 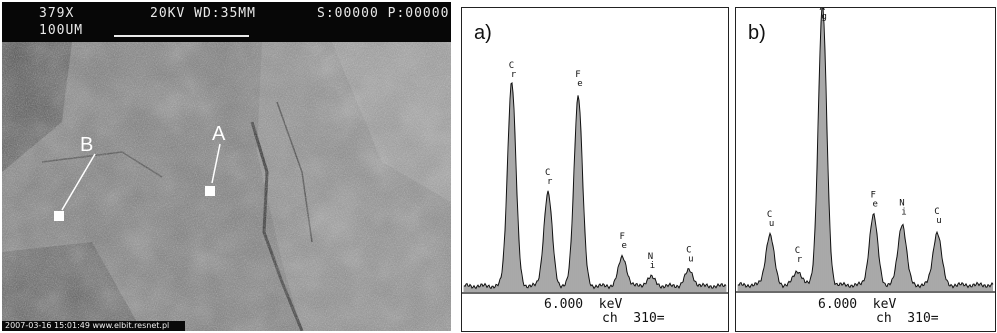 I want to click on scale-bar-label: 100UM, so click(x=61, y=30).